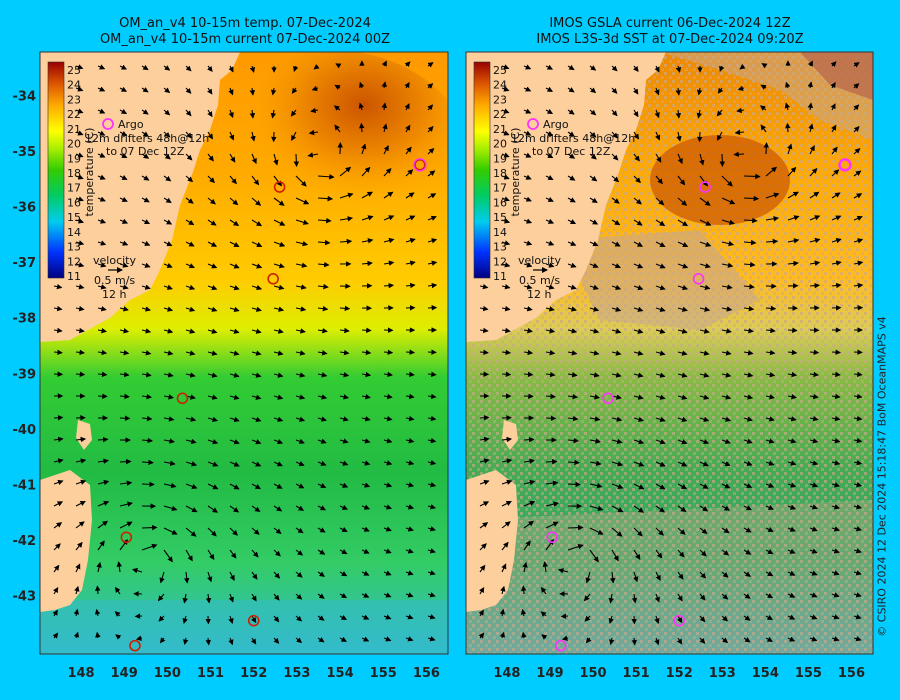 This screenshot has width=900, height=700. I want to click on colorbar-tick-label: 23, so click(74, 99).